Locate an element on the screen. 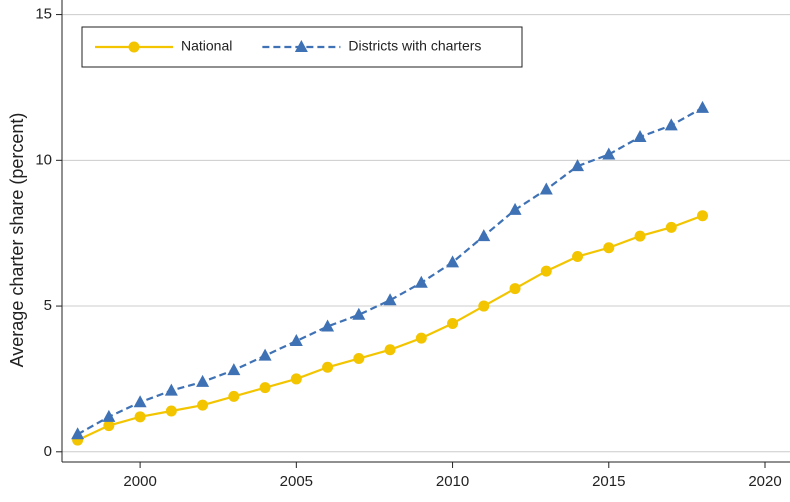 Image resolution: width=790 pixels, height=502 pixels. x-tick-label: 2015 is located at coordinates (608, 481).